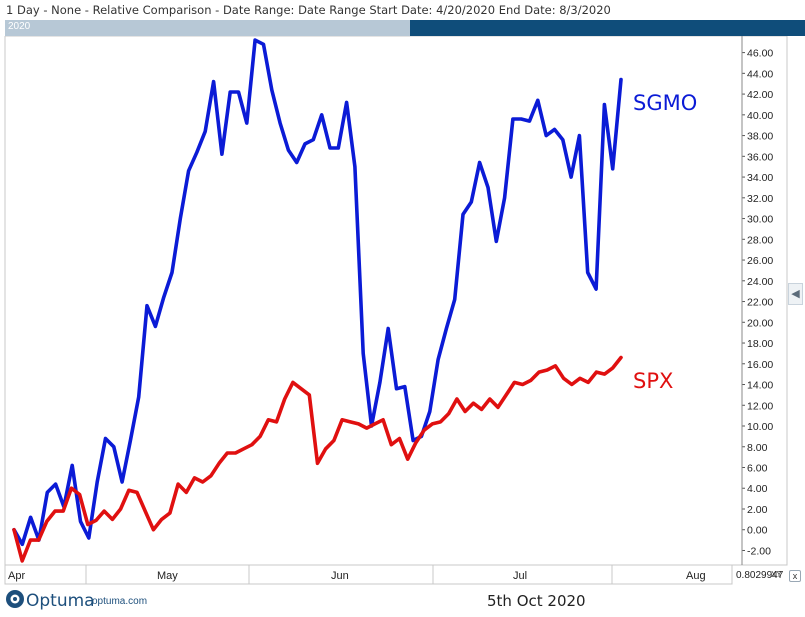  I want to click on y-tick-label: 24.00, so click(760, 282).